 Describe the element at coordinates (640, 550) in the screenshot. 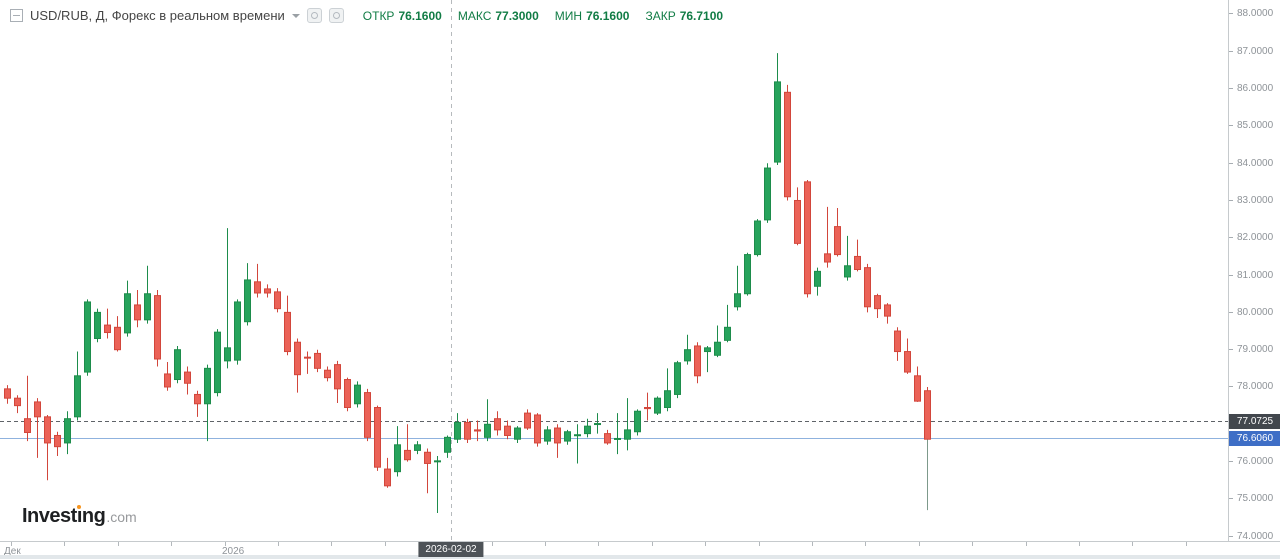

I see `time-axis: 2026-02-02 Дек 2026` at that location.